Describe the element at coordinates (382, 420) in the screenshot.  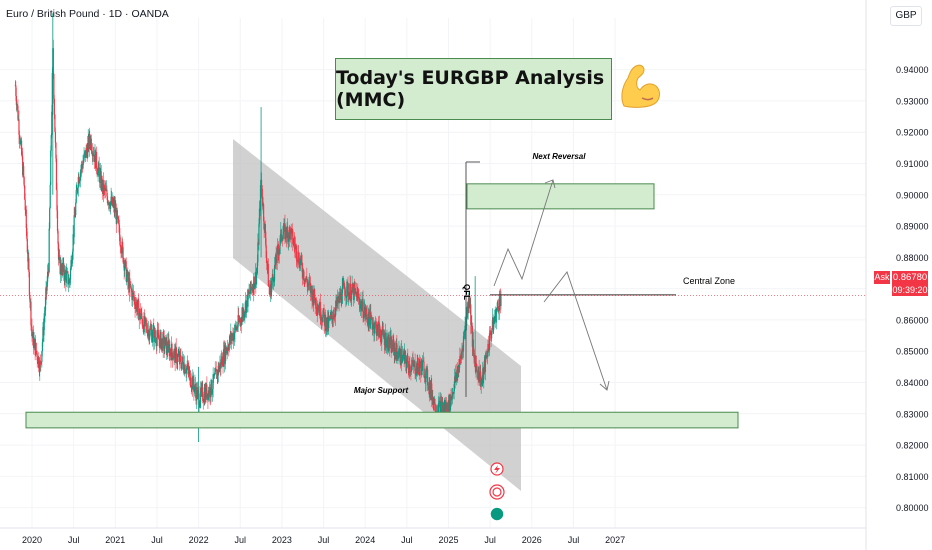
I see `major-support-zone` at that location.